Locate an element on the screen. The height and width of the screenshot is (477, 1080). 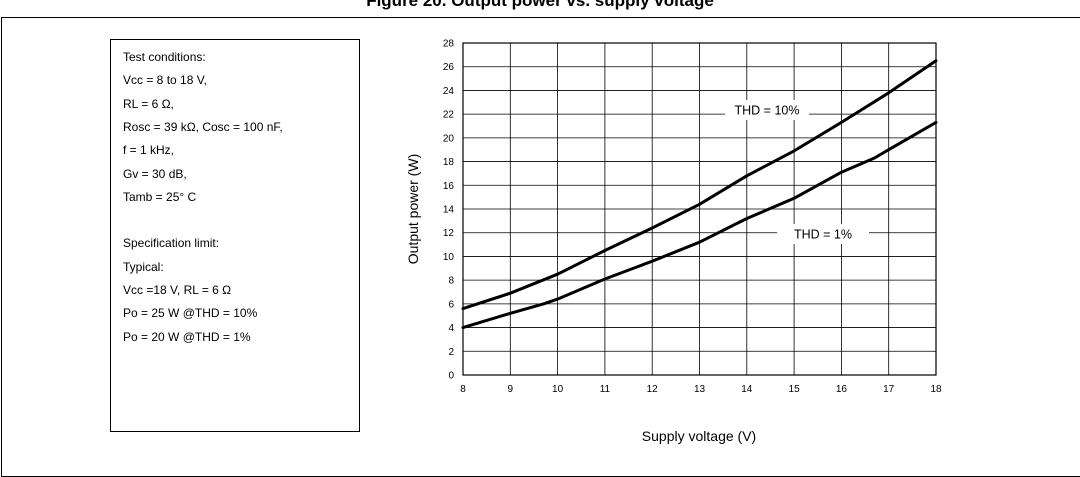
x-tick-label: 9 is located at coordinates (511, 389).